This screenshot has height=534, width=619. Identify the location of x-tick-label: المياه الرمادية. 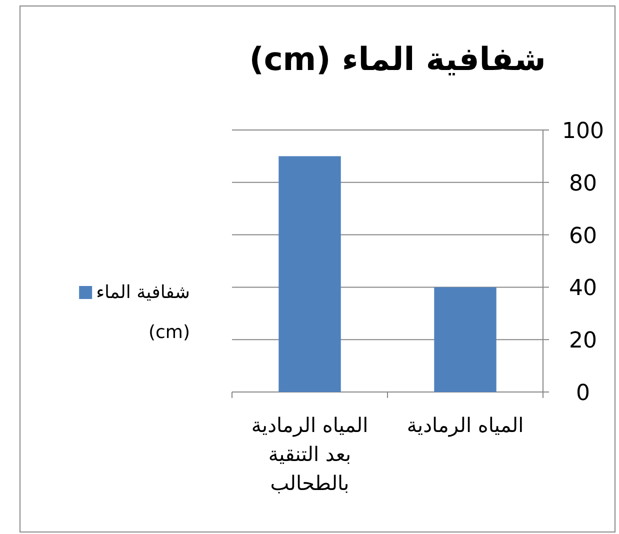
(465, 425).